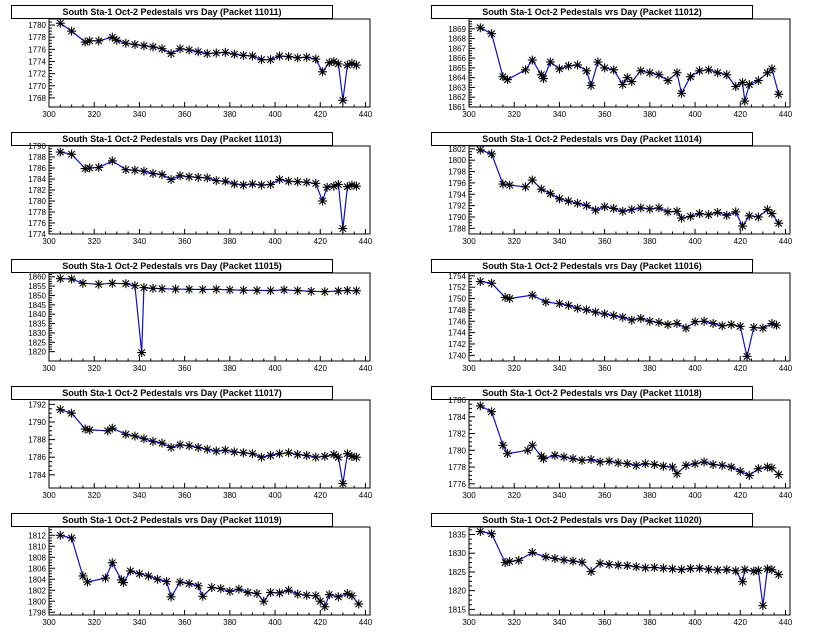  What do you see at coordinates (457, 287) in the screenshot?
I see `y-tick-label: 1752` at bounding box center [457, 287].